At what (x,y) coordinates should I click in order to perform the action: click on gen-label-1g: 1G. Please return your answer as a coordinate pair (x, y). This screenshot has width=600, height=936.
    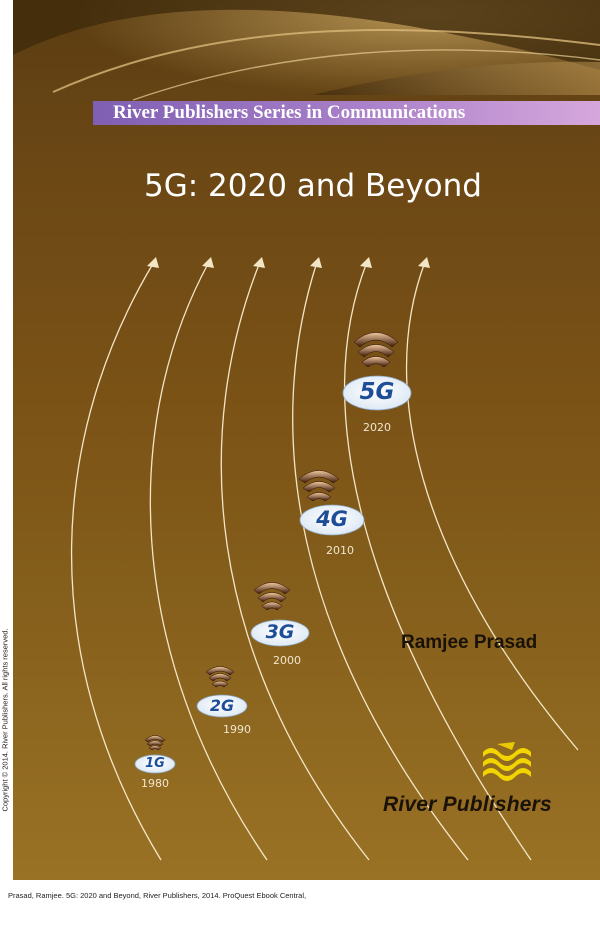
    Looking at the image, I should click on (155, 763).